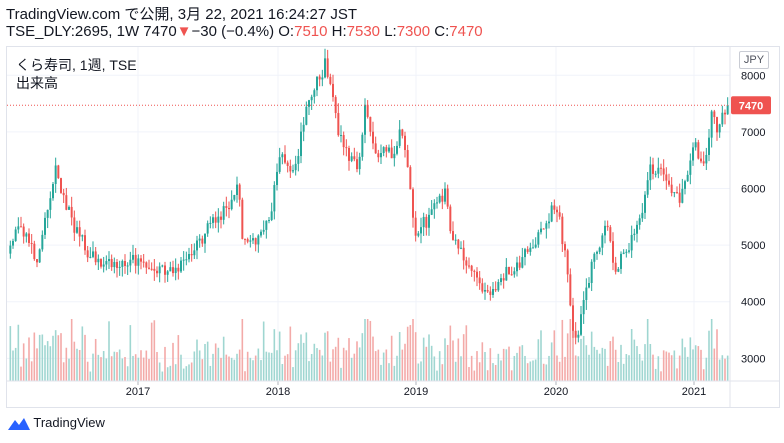  I want to click on symbol-interval: TSE_DLY:2695, 1W, so click(73, 31).